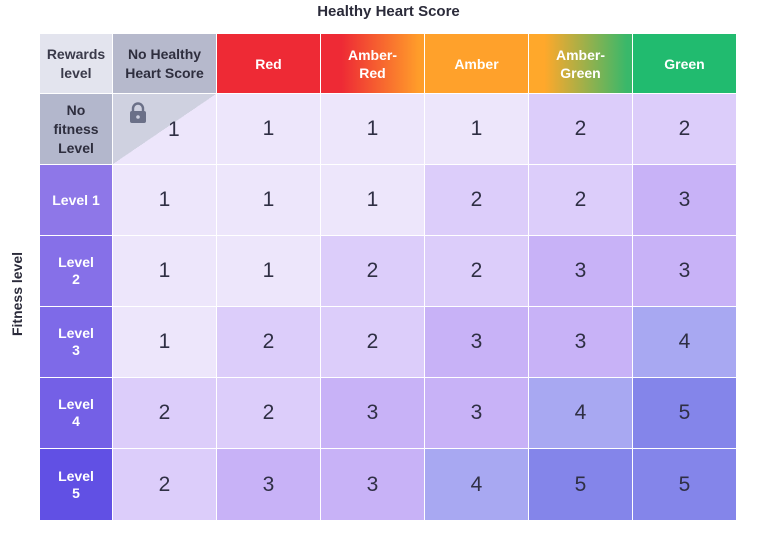  I want to click on row-header-0: No fitness Level, so click(76, 129).